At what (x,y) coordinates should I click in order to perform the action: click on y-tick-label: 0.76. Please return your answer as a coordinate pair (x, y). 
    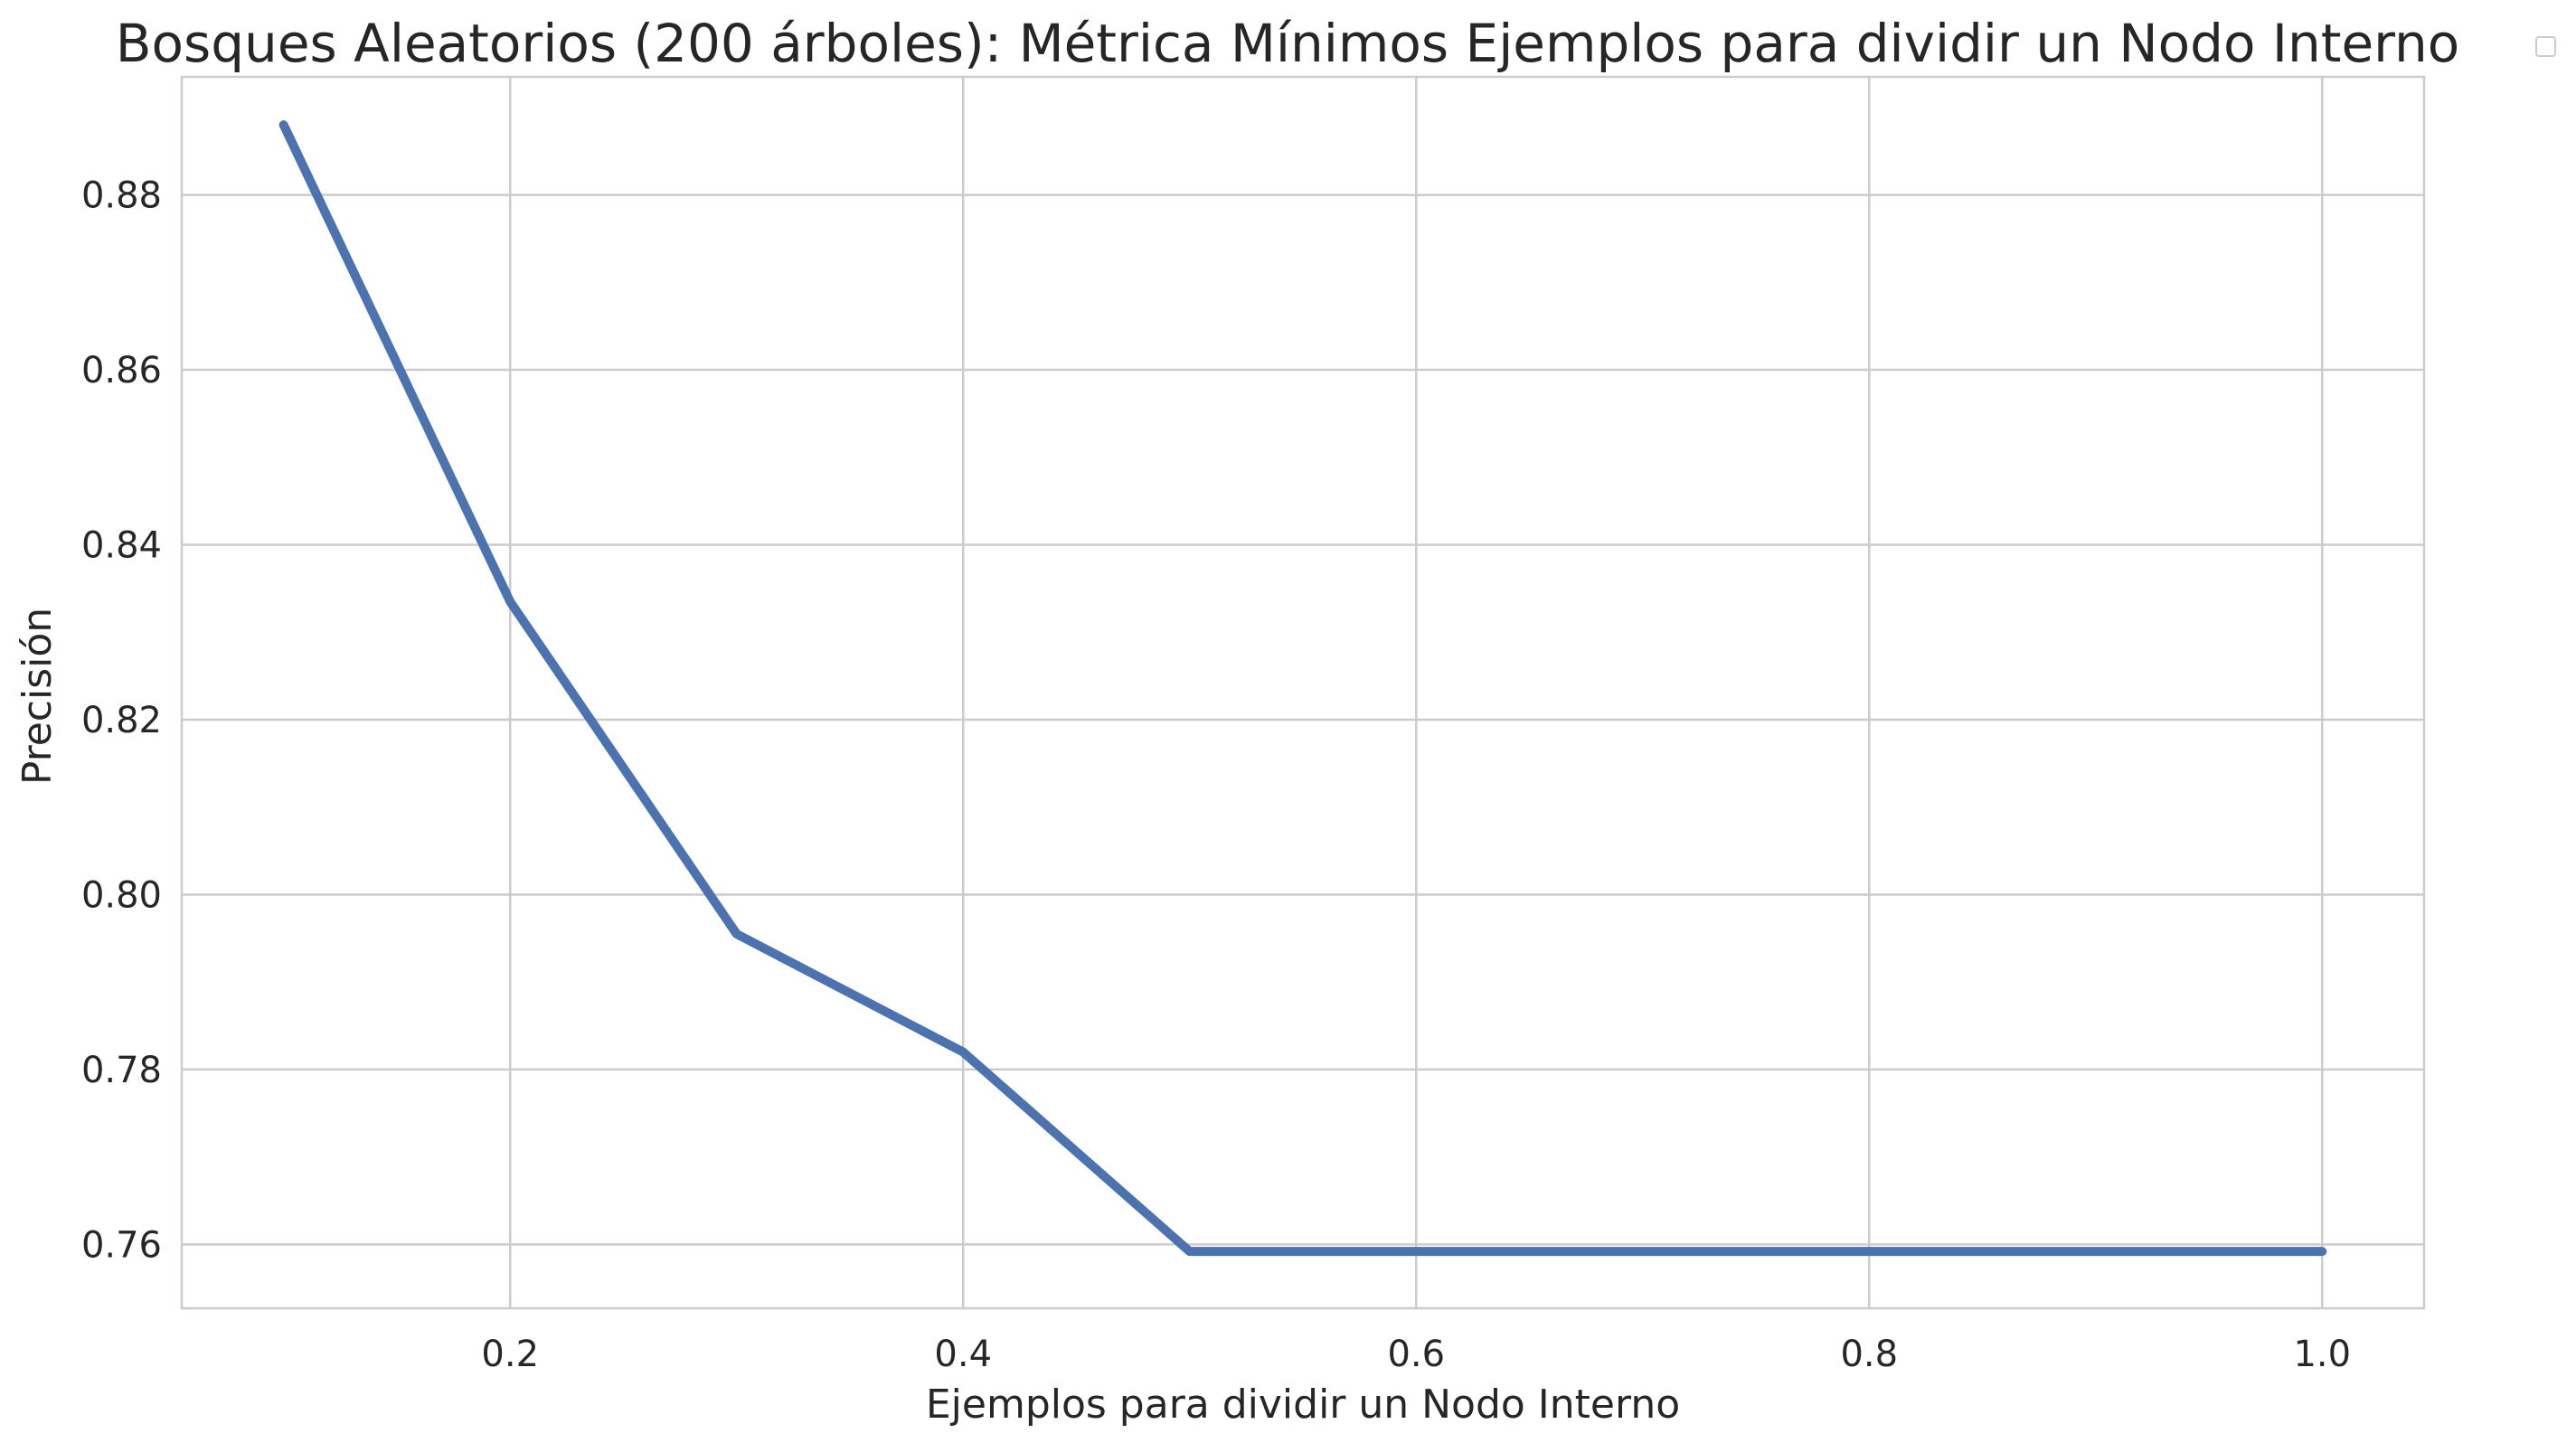
    Looking at the image, I should click on (121, 1245).